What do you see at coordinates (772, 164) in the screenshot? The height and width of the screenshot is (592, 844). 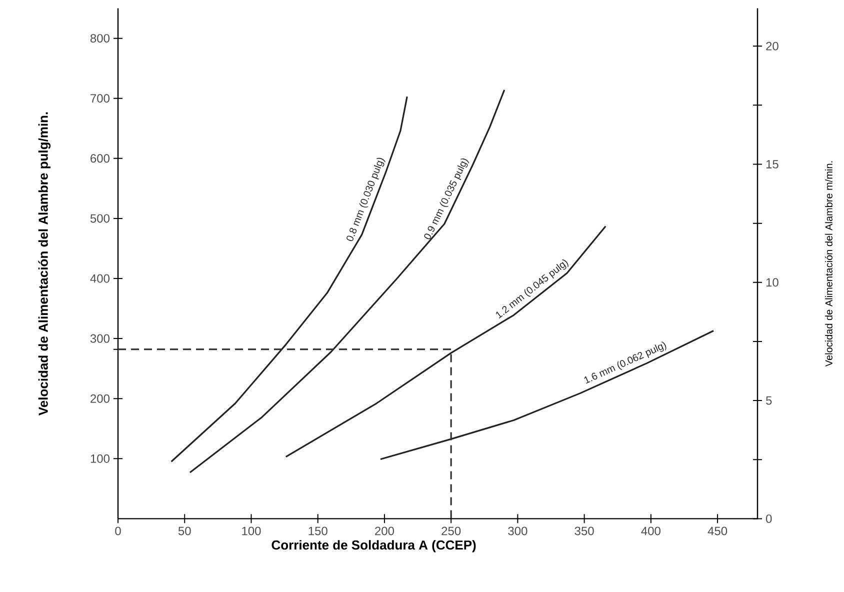 I see `y2-tick-label: 15` at bounding box center [772, 164].